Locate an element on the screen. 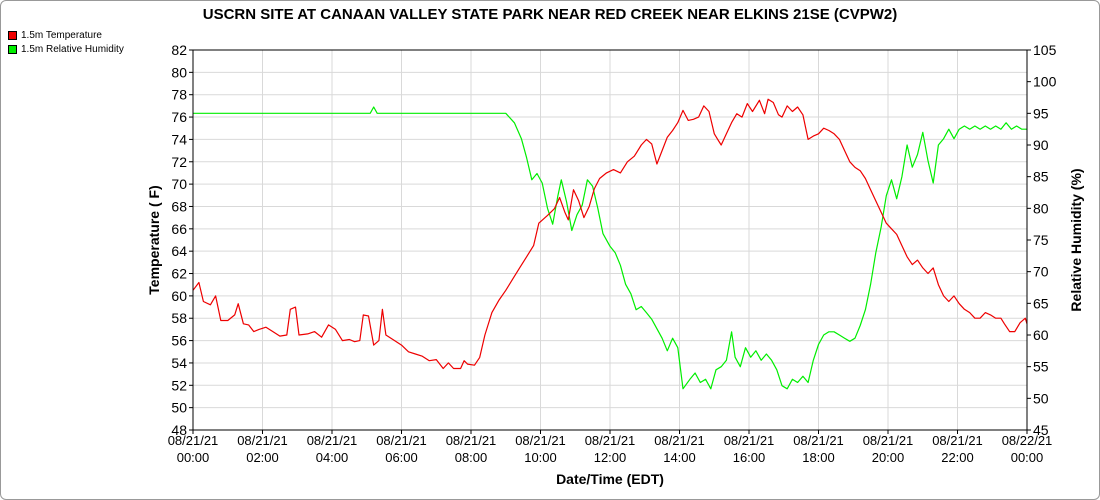  x-tick-time: 06:00 is located at coordinates (401, 457).